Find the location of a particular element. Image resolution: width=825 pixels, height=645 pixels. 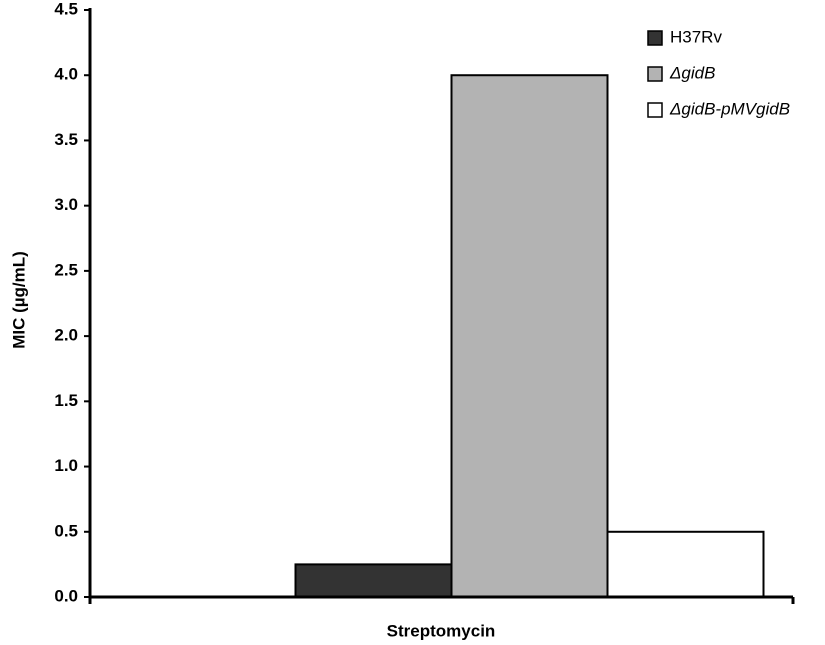

y-tick-label: 3.5 is located at coordinates (66, 139).